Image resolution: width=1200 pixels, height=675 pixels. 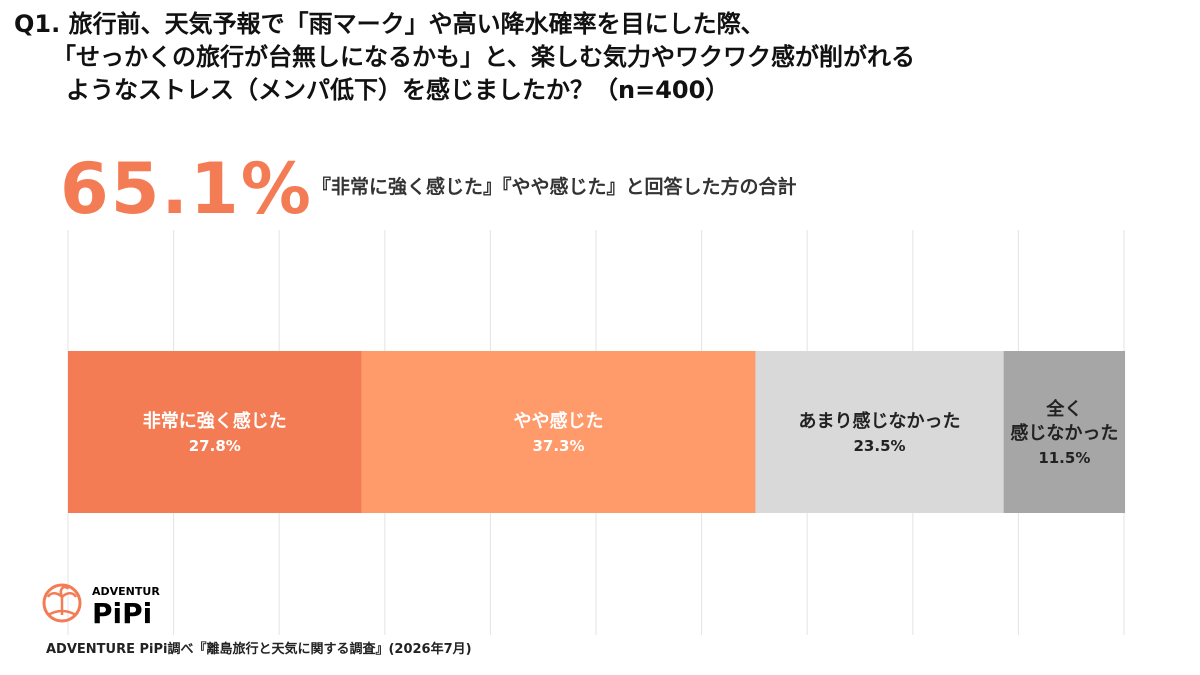 What do you see at coordinates (880, 421) in the screenshot?
I see `bar-category-label: あまり感じなかった` at bounding box center [880, 421].